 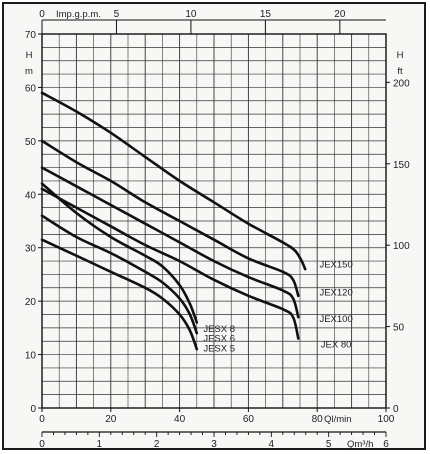 What do you see at coordinates (31, 195) in the screenshot?
I see `left-tick-label: 40` at bounding box center [31, 195].